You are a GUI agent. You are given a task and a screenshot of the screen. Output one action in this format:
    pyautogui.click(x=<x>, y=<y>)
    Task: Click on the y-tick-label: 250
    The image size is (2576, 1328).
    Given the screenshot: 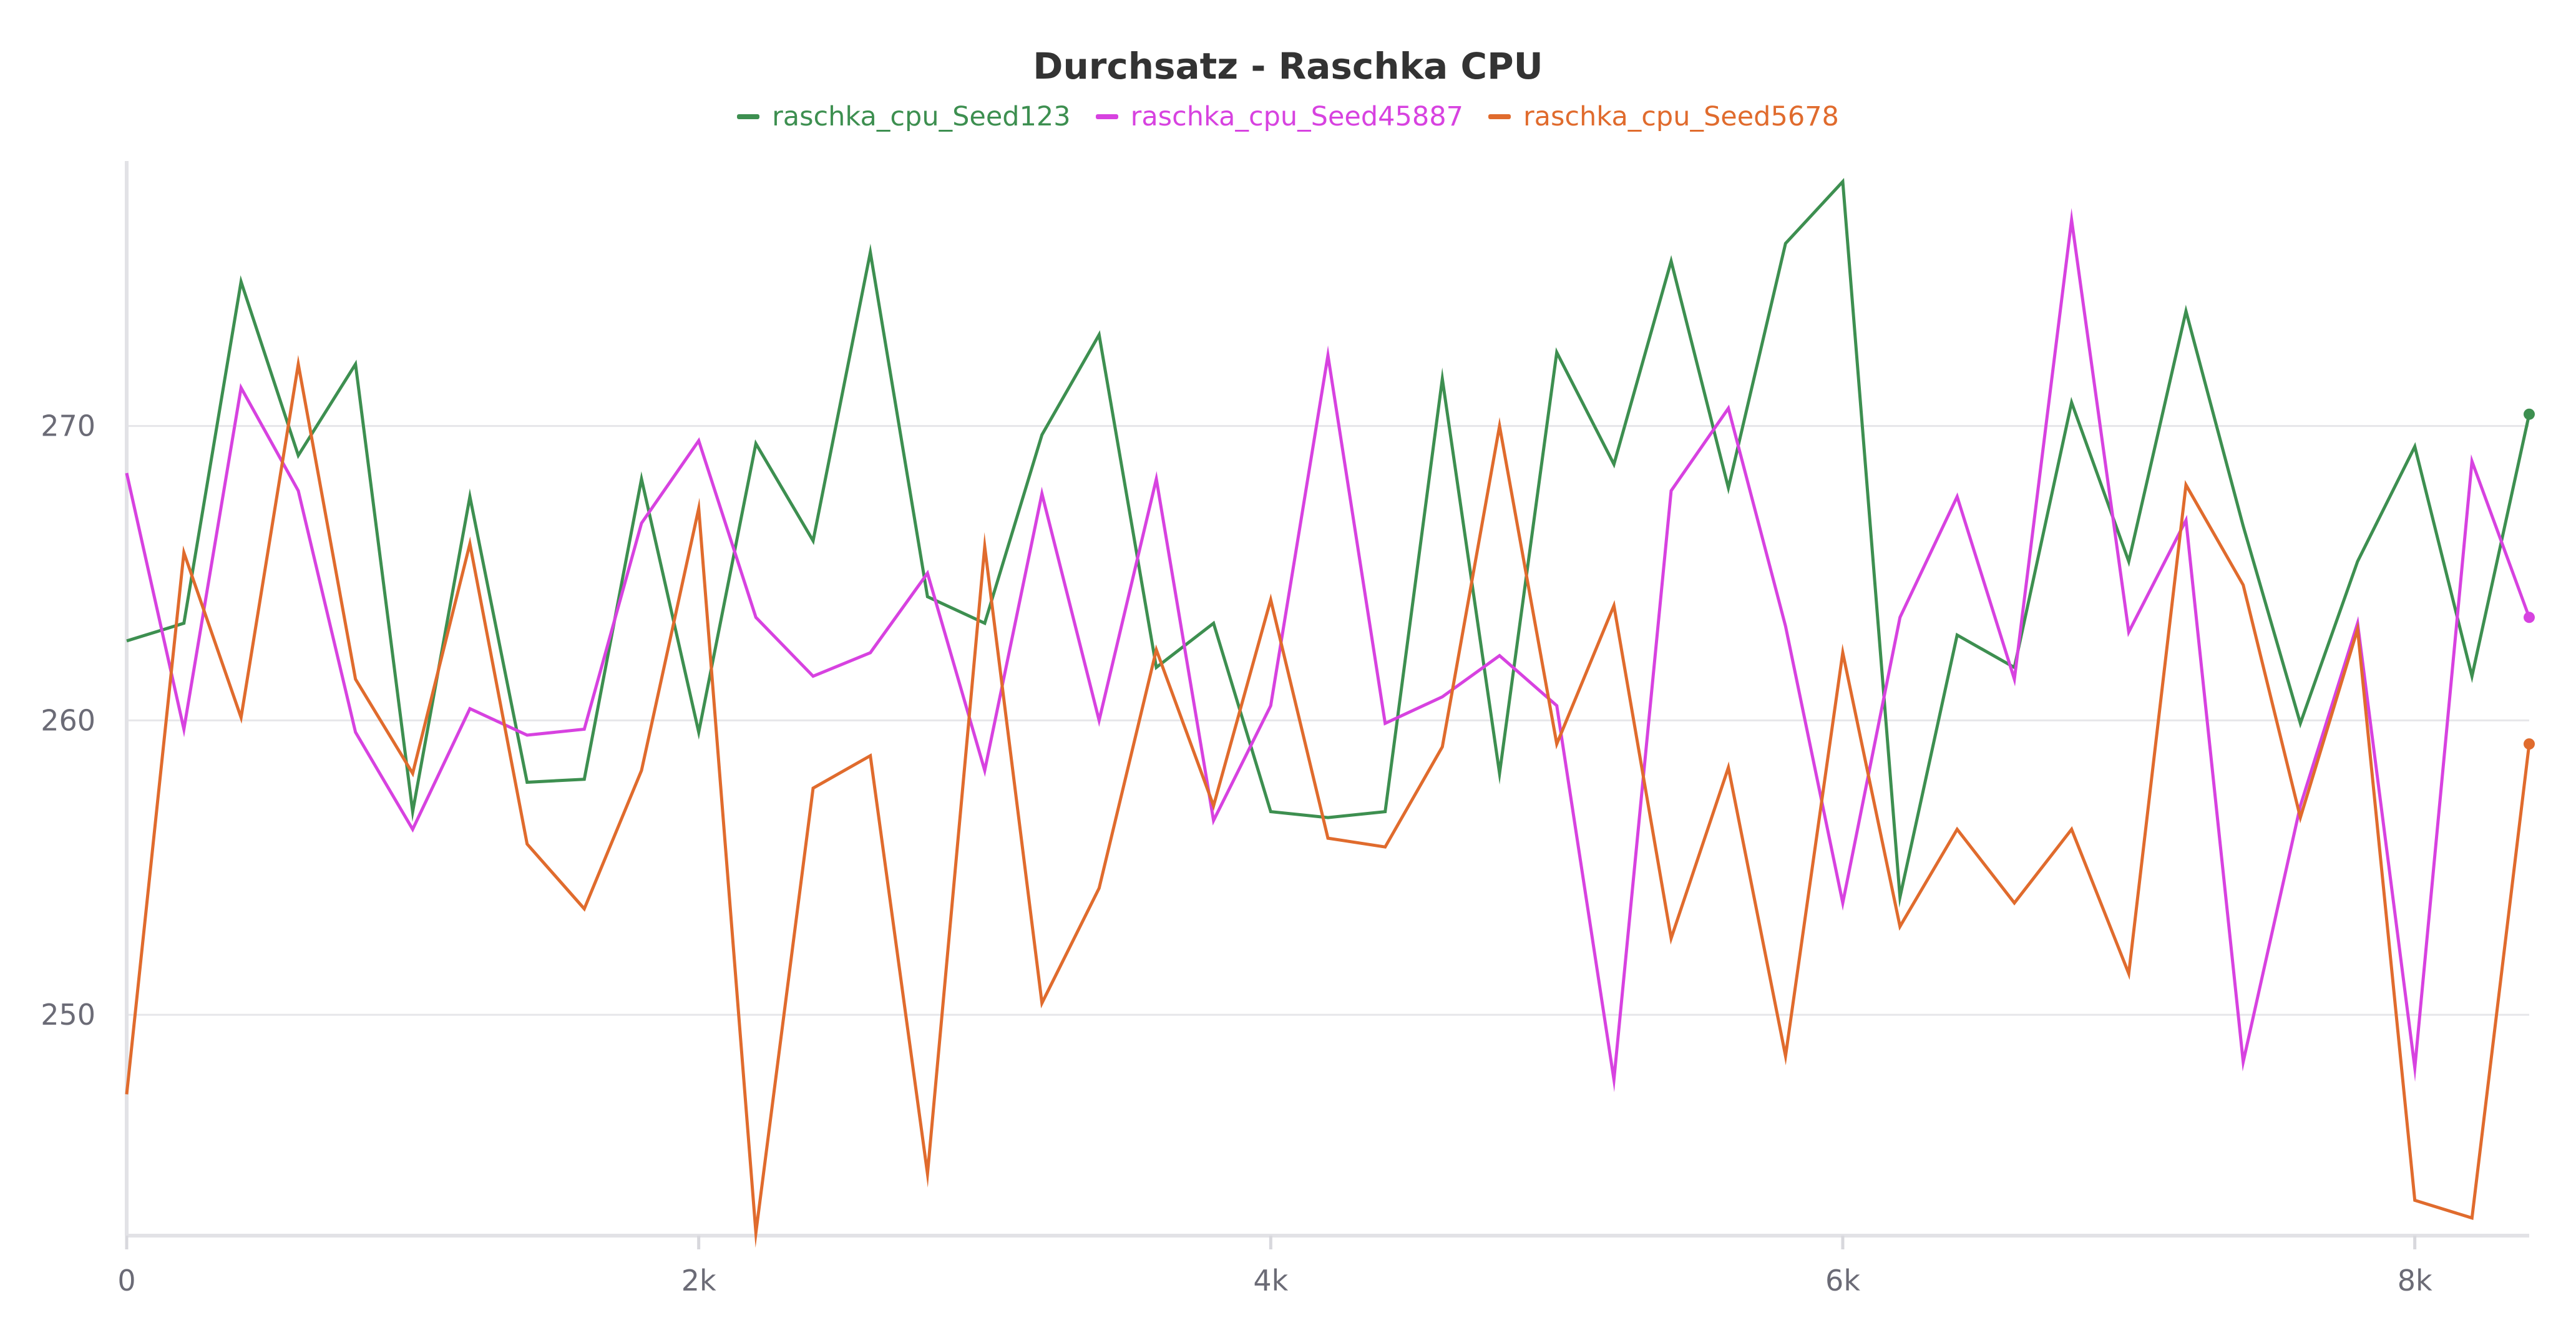 What is the action you would take?
    pyautogui.click(x=68, y=1015)
    